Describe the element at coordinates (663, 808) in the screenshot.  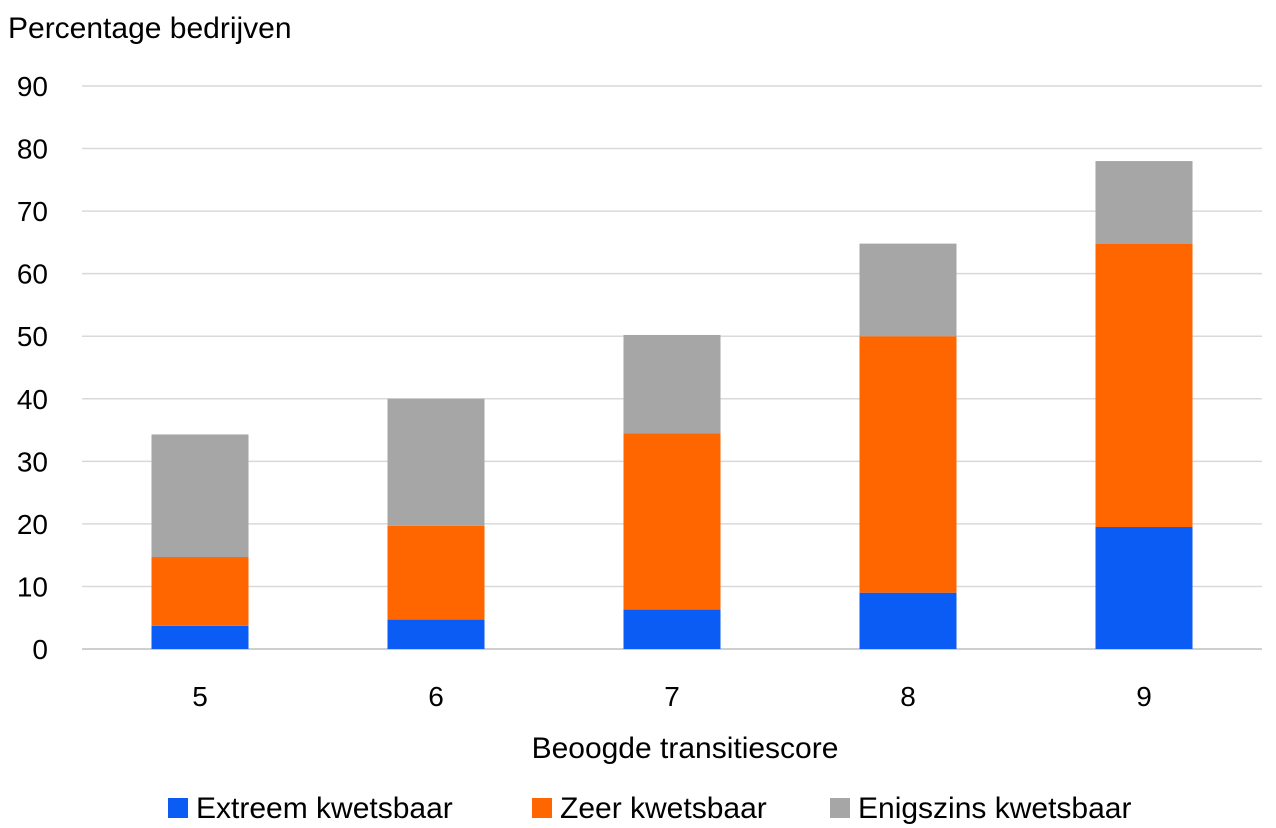
I see `legend-label: Zeer kwetsbaar` at that location.